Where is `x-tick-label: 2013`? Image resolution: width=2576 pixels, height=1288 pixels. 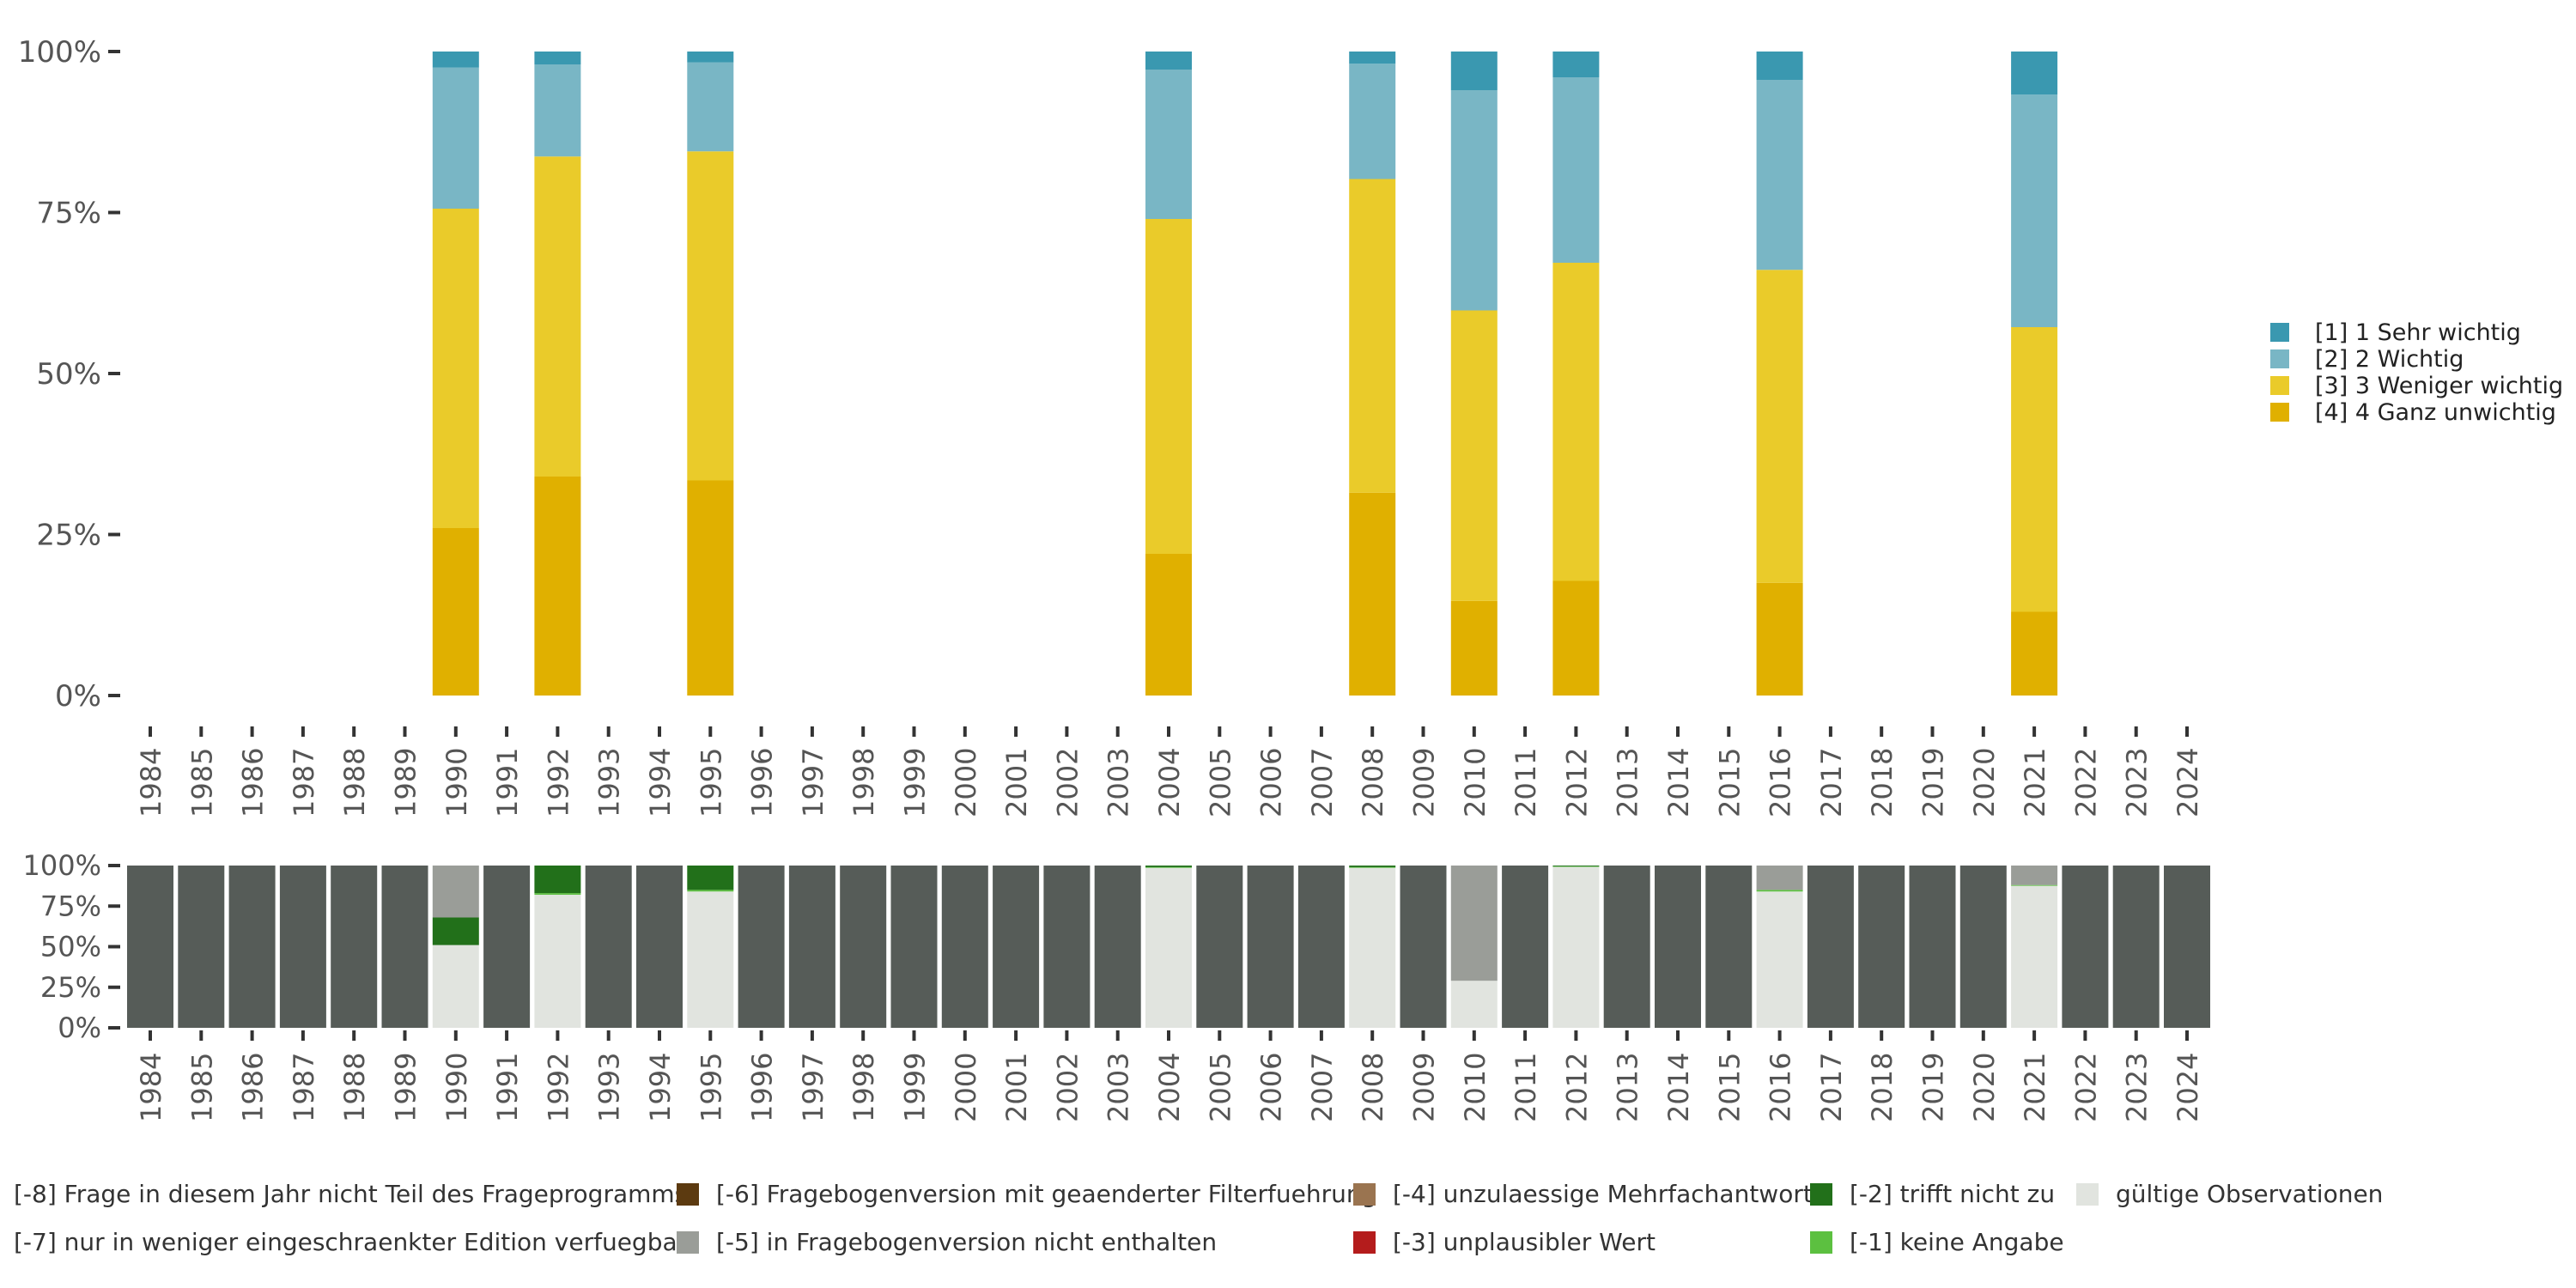 x-tick-label: 2013 is located at coordinates (1628, 1087).